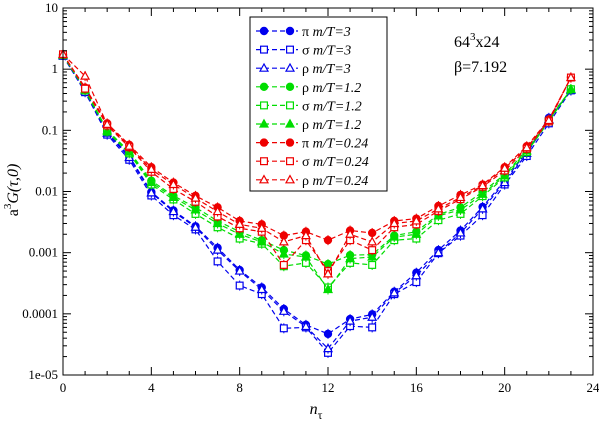  Describe the element at coordinates (477, 41) in the screenshot. I see `annotation: 643x24` at that location.